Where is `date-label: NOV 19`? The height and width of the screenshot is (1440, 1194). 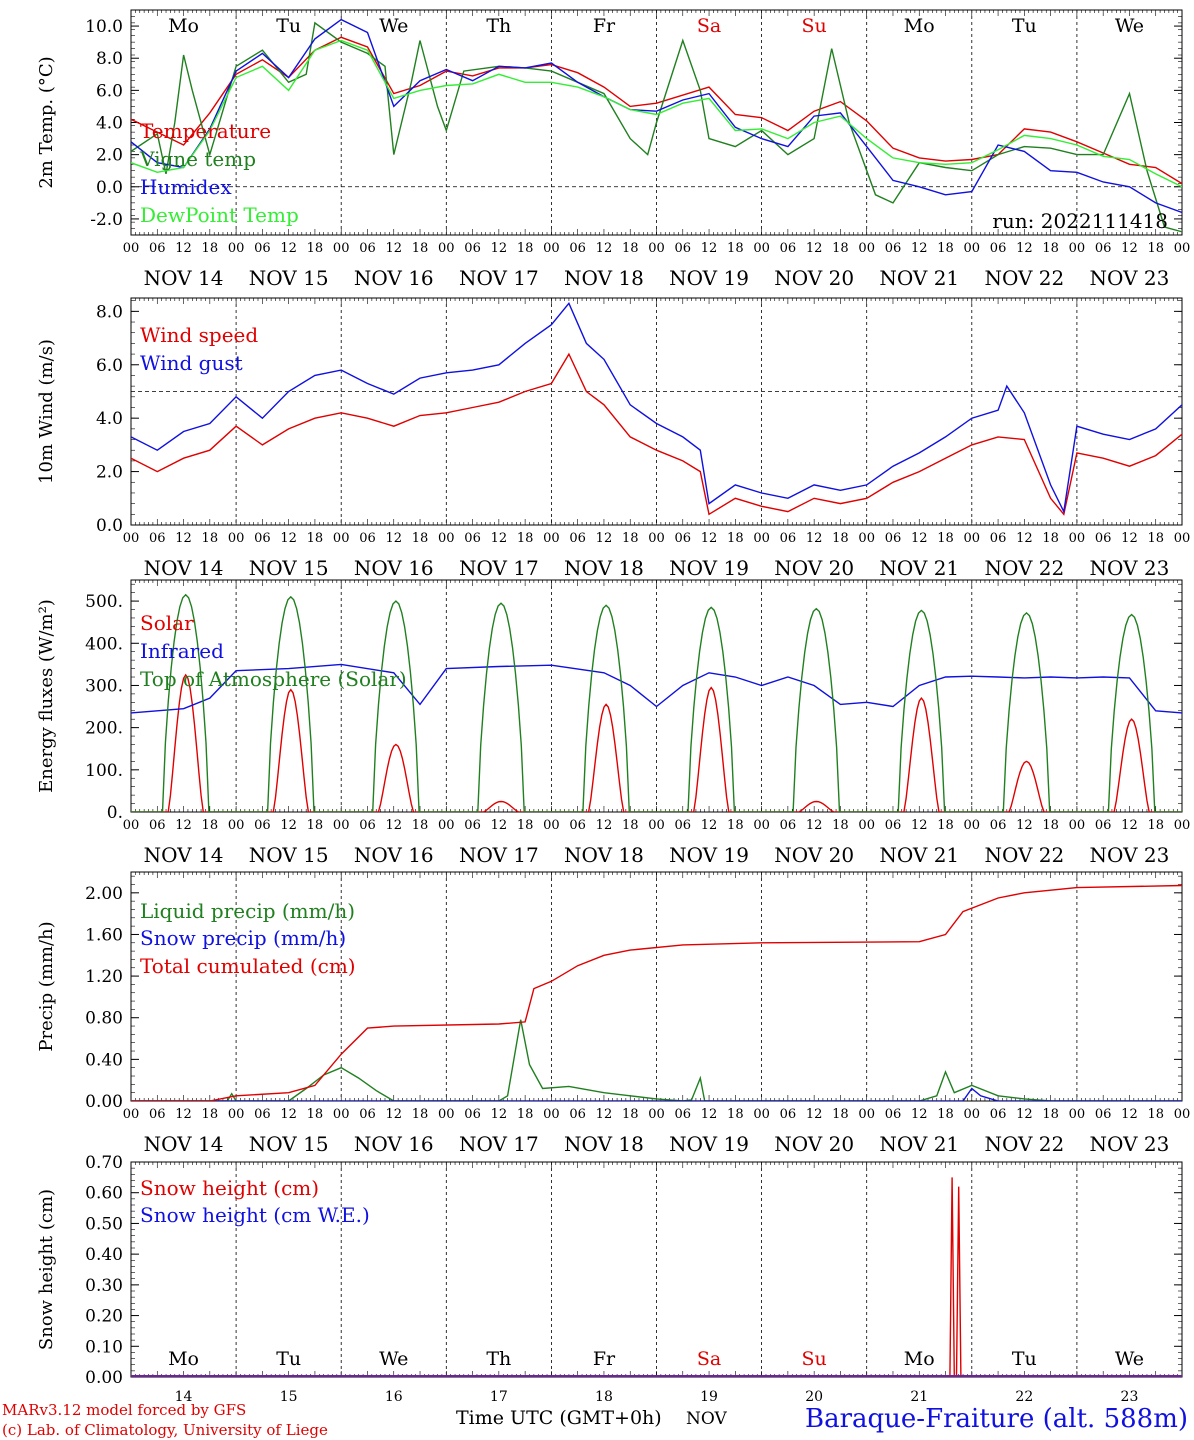
date-label: NOV 19 is located at coordinates (709, 568).